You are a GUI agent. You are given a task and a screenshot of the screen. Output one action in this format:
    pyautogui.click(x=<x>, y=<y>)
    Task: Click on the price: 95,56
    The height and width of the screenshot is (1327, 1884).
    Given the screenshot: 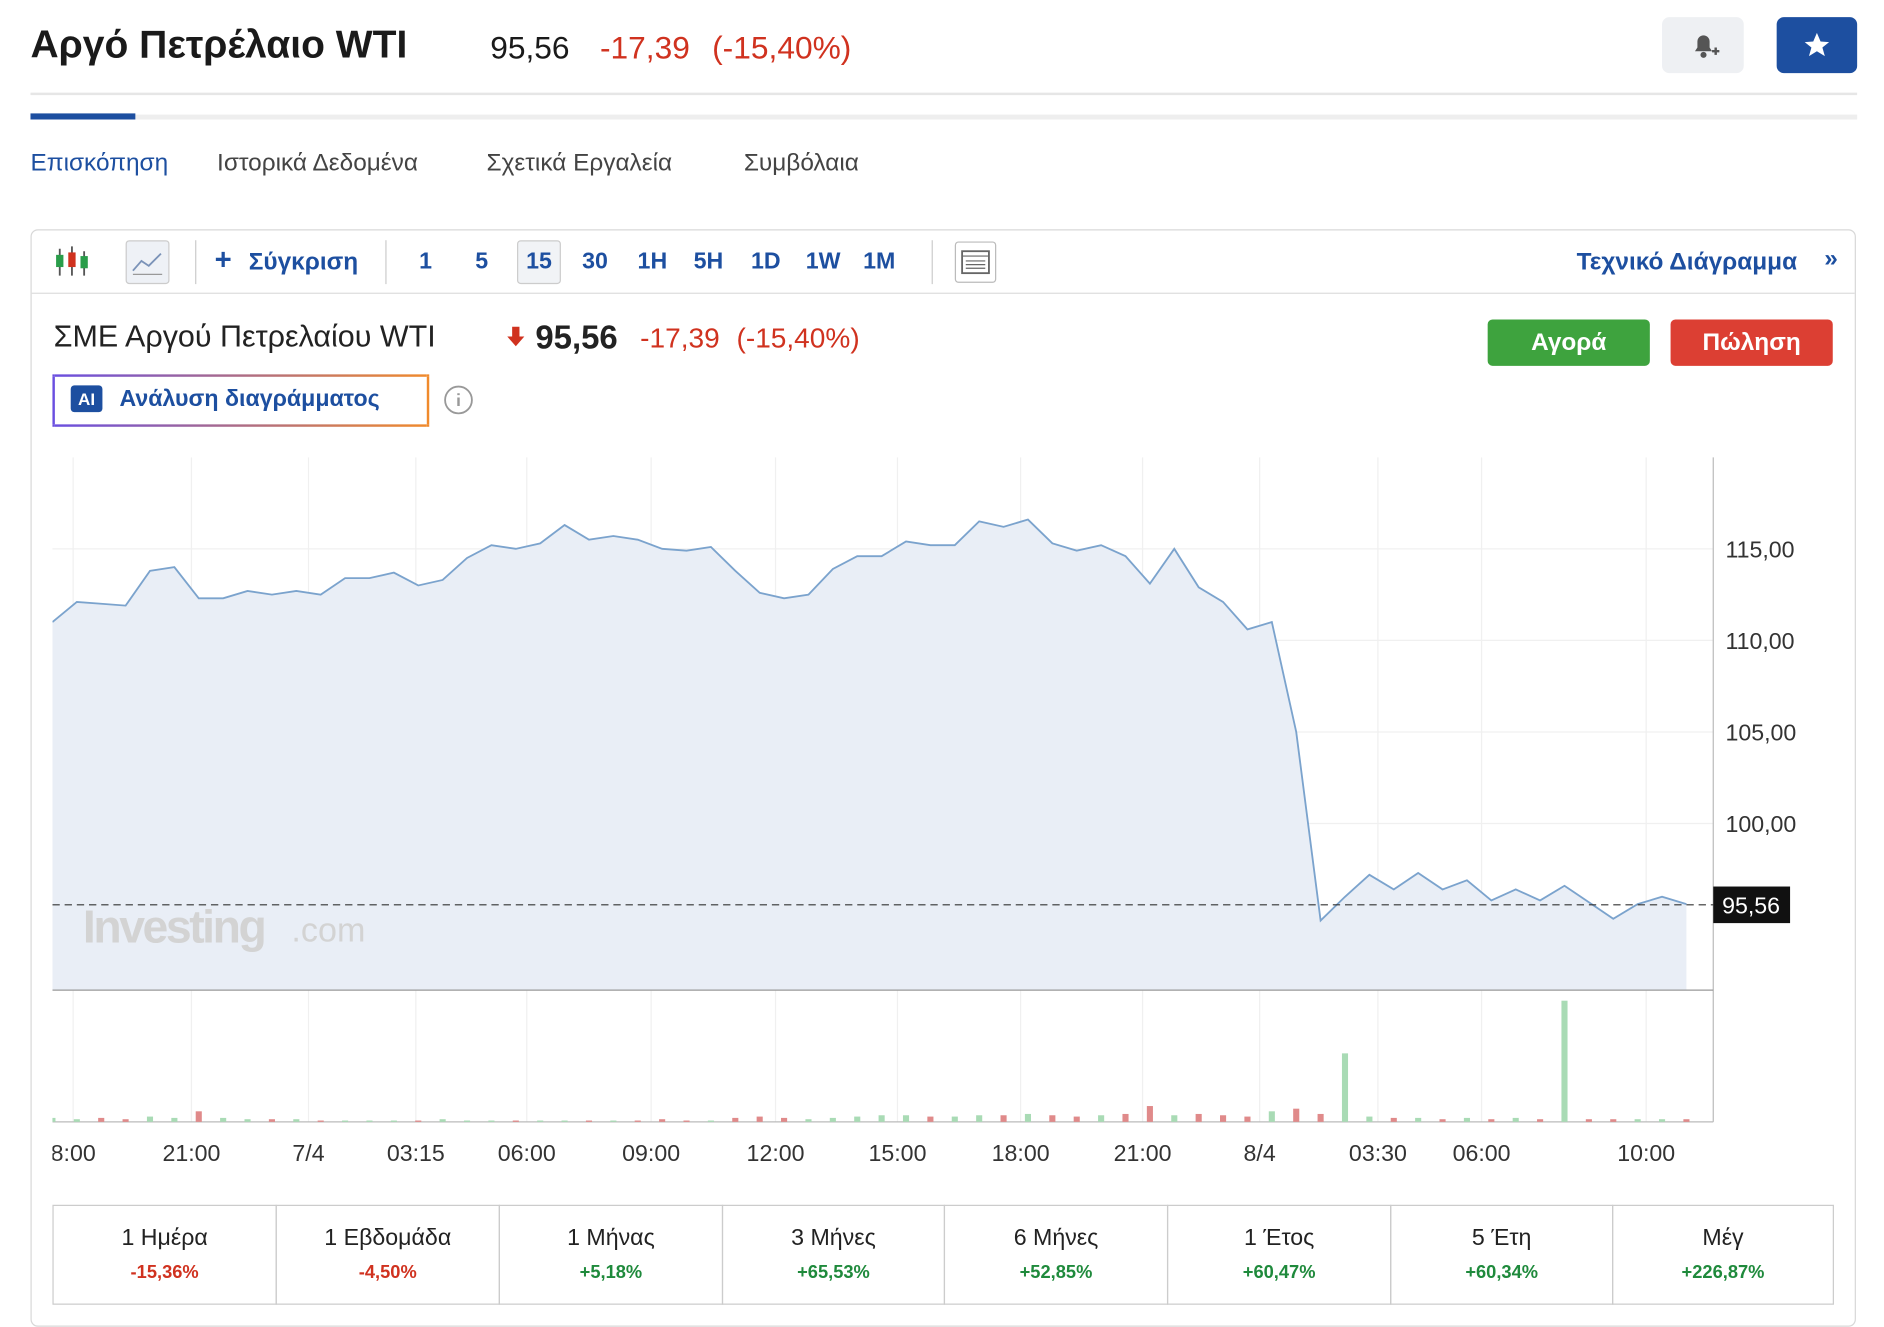 What is the action you would take?
    pyautogui.click(x=530, y=47)
    